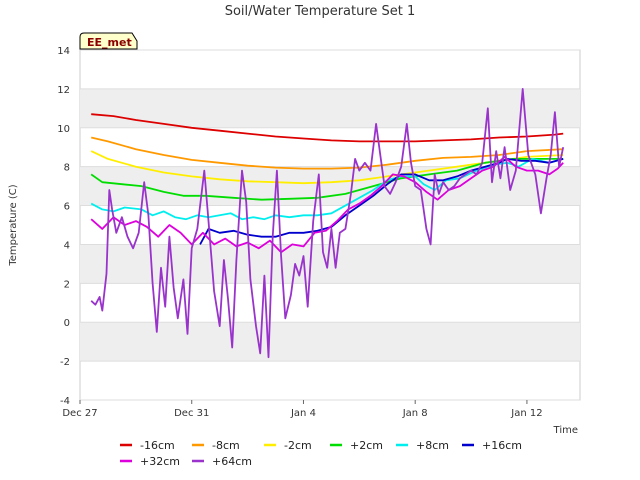 The height and width of the screenshot is (480, 640). Describe the element at coordinates (160, 461) in the screenshot. I see `legend-label: +32cm` at that location.